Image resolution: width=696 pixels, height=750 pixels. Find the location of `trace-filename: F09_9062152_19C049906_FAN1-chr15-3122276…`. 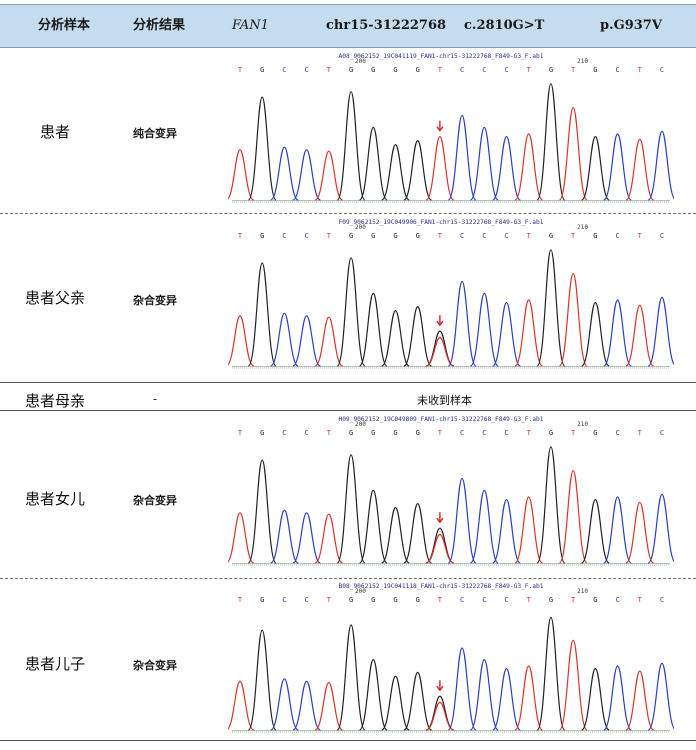

trace-filename: F09_9062152_19C049906_FAN1-chr15-3122276… is located at coordinates (441, 222).